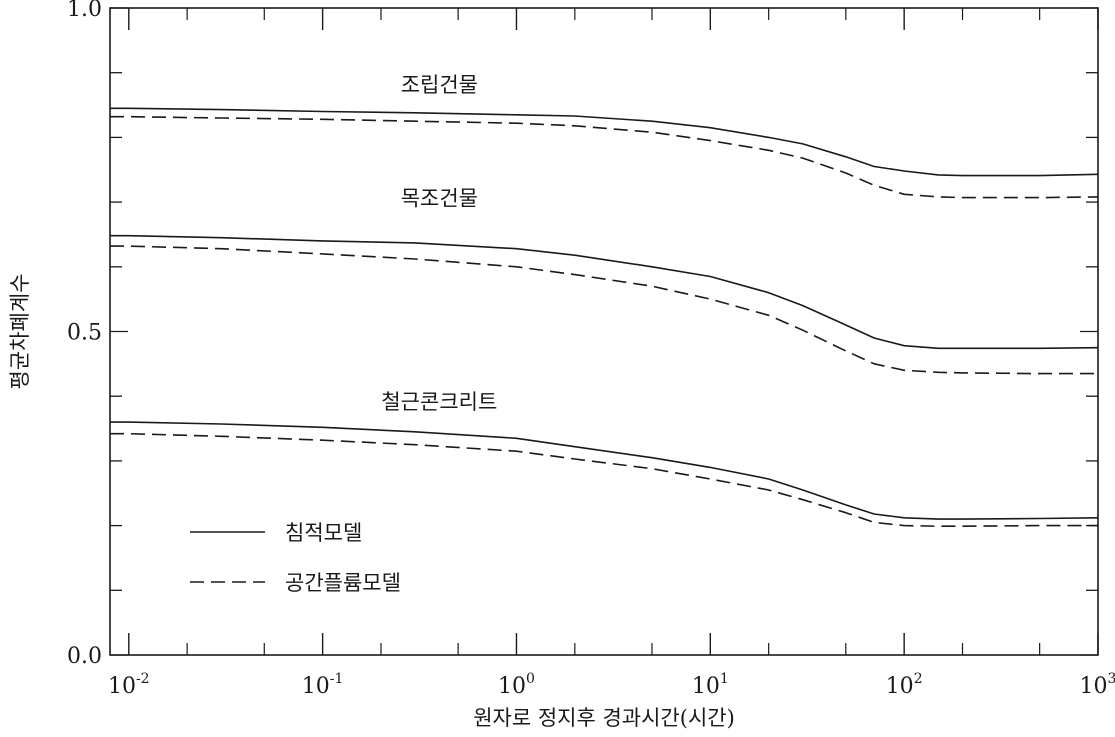 Image resolution: width=1115 pixels, height=737 pixels. What do you see at coordinates (143, 679) in the screenshot?
I see `x-tick-label-exp: -2` at bounding box center [143, 679].